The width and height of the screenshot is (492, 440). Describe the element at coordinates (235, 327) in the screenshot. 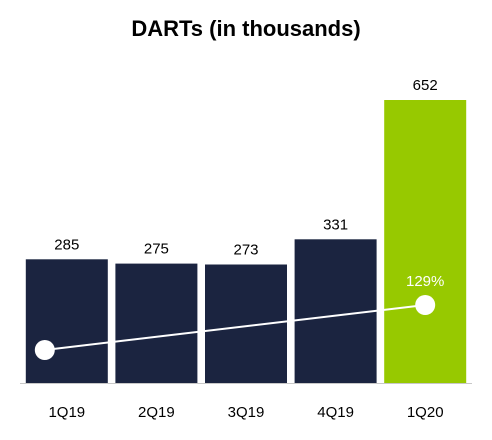

I see `growth-line` at that location.